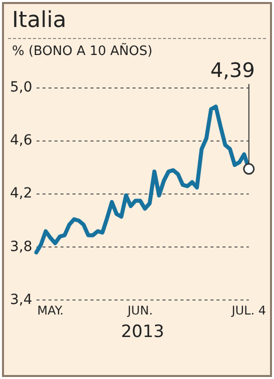 This screenshot has width=274, height=379. Describe the element at coordinates (39, 20) in the screenshot. I see `chart-title: Italia` at that location.